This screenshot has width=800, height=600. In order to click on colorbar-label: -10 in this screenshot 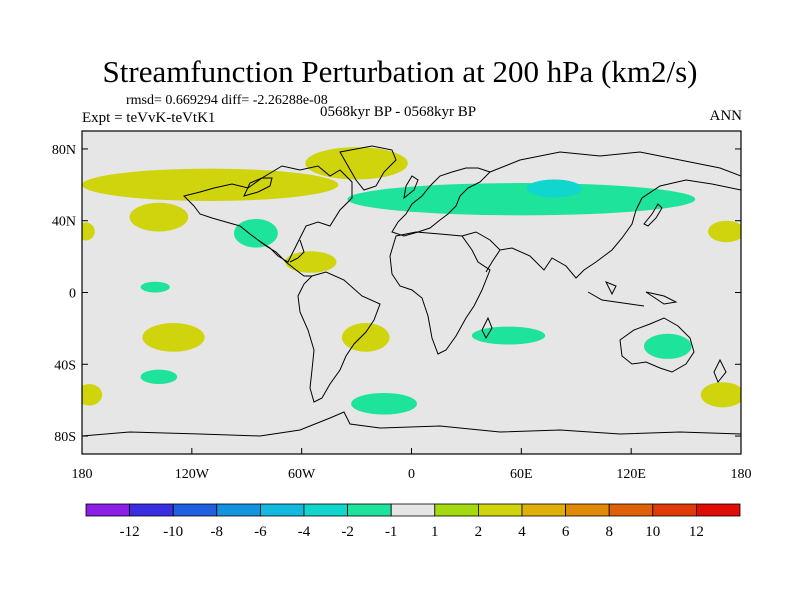, I will do `click(173, 532)`.